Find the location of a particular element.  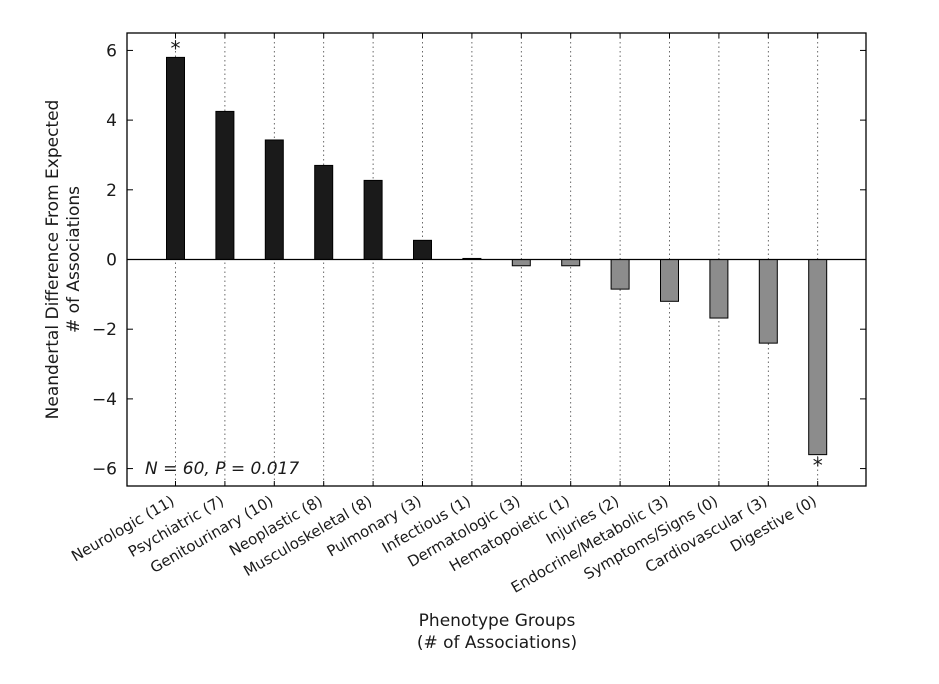

y-tick-label: 4 is located at coordinates (111, 121).